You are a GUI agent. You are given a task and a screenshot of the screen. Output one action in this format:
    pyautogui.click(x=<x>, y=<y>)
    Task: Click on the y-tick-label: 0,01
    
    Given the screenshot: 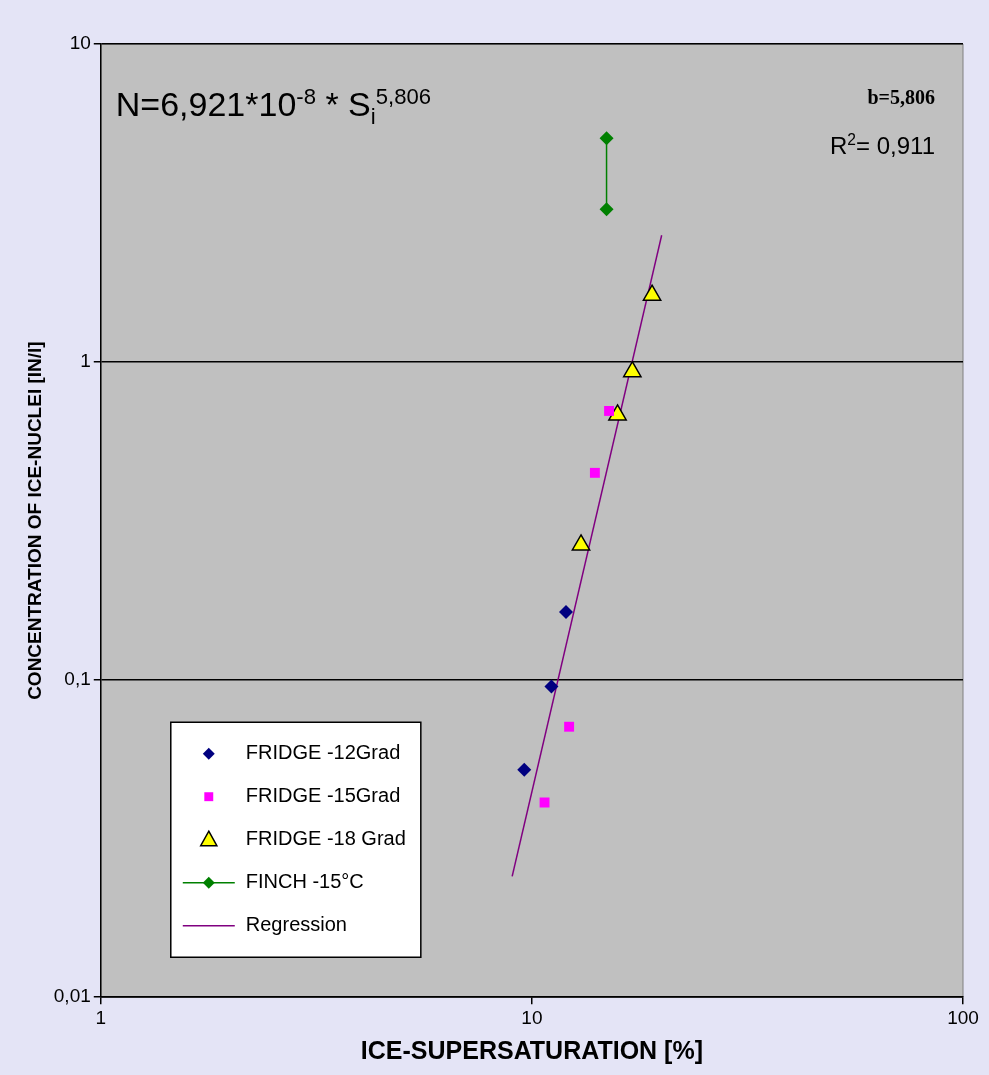 What is the action you would take?
    pyautogui.click(x=72, y=996)
    